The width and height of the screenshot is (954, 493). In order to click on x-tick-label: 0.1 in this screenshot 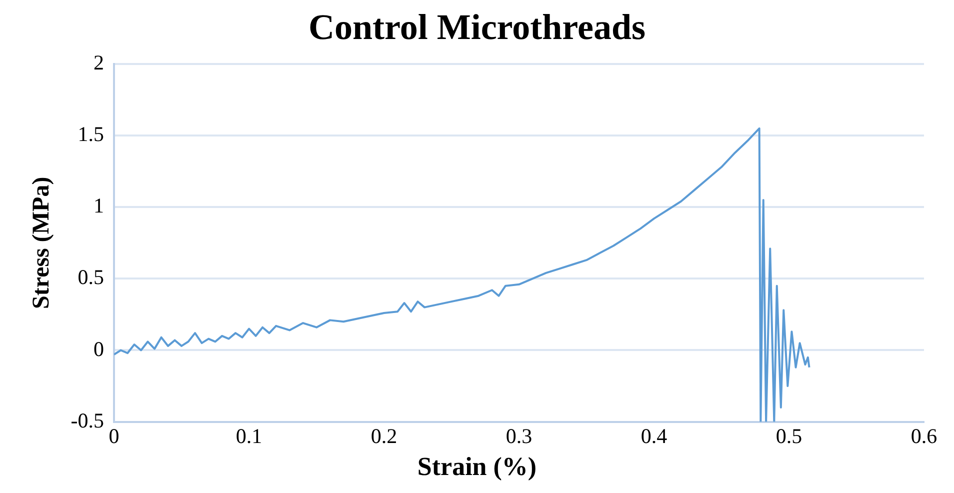, I will do `click(249, 436)`.